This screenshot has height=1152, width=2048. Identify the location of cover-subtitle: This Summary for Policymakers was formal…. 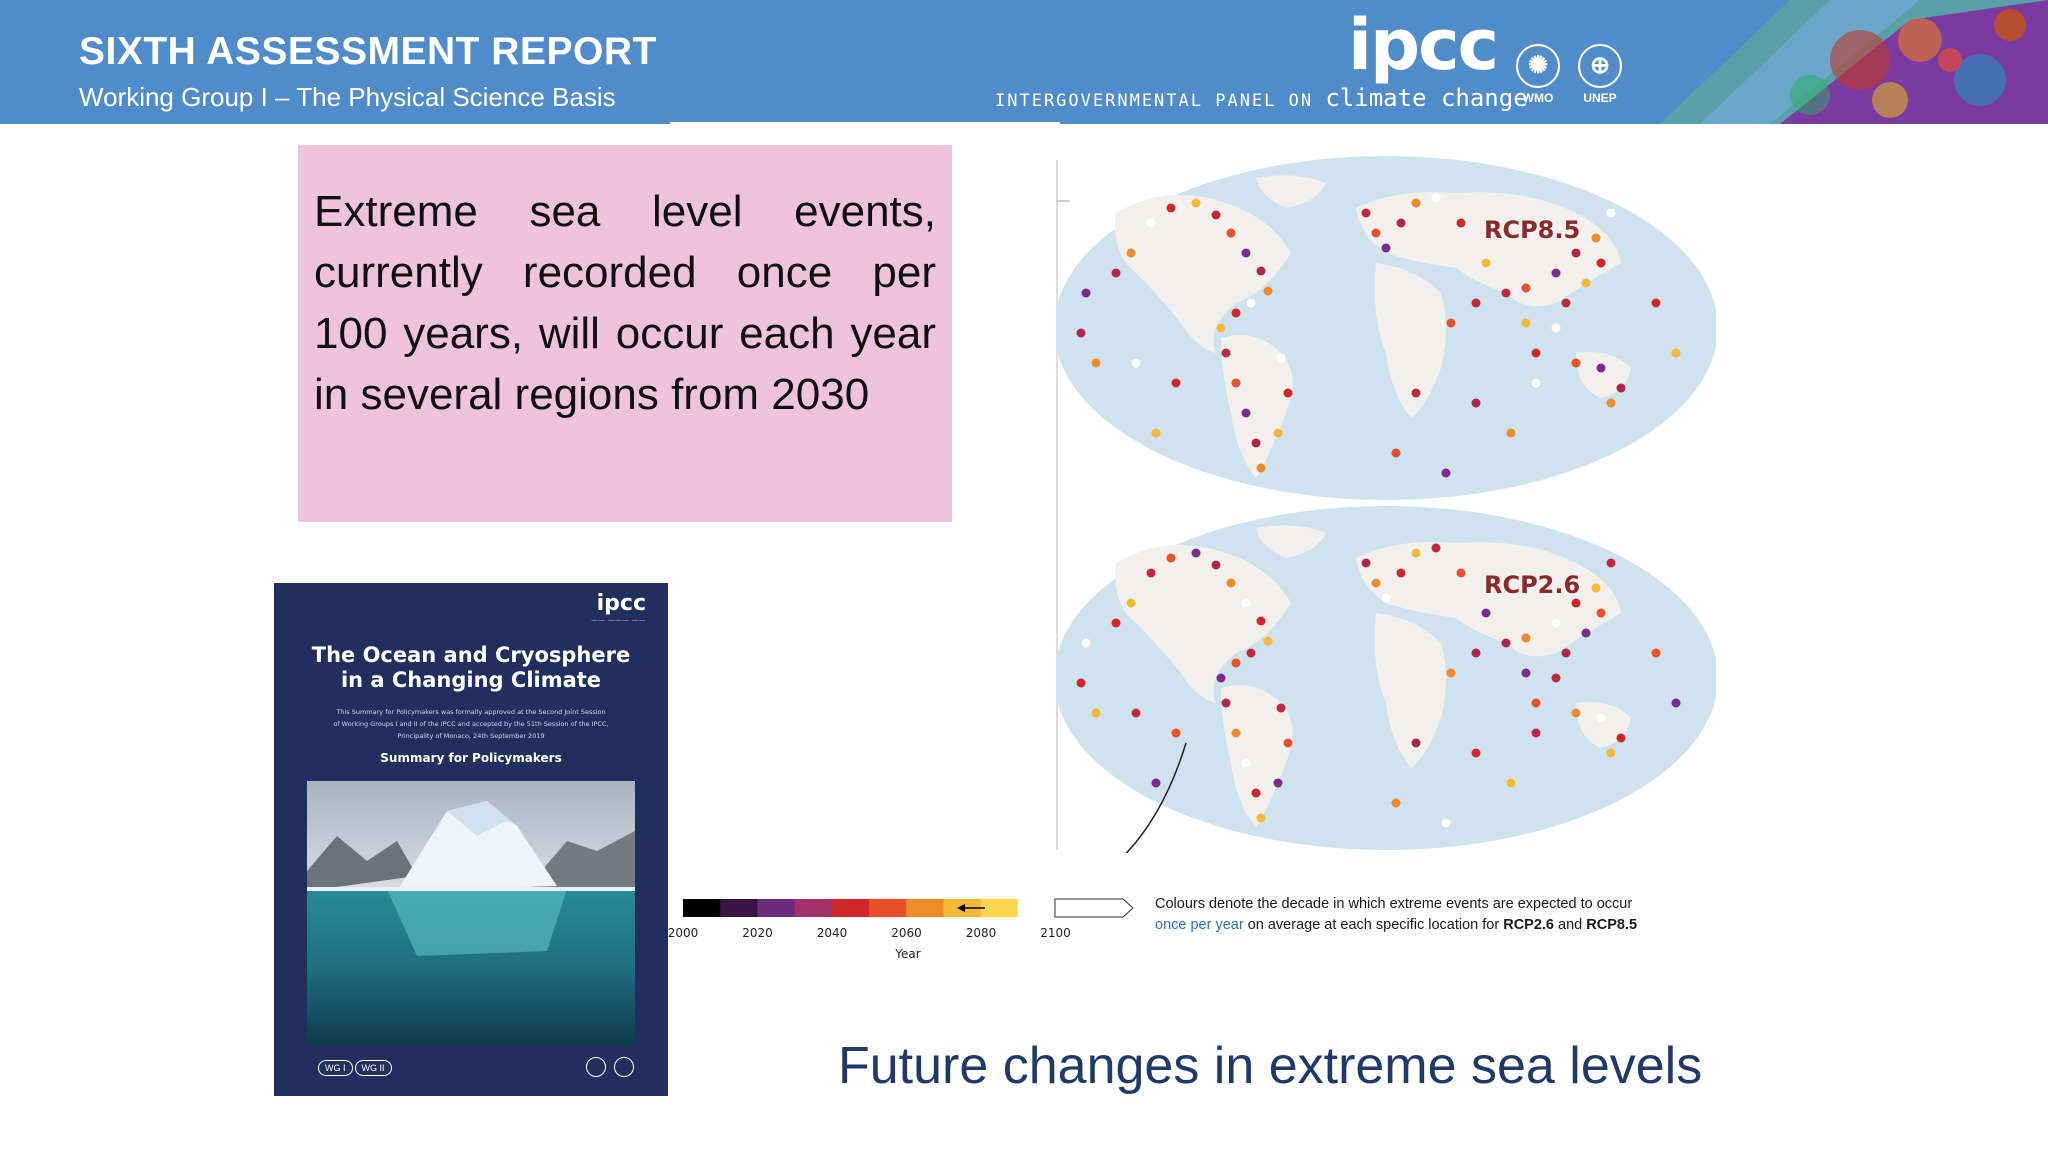
(471, 724).